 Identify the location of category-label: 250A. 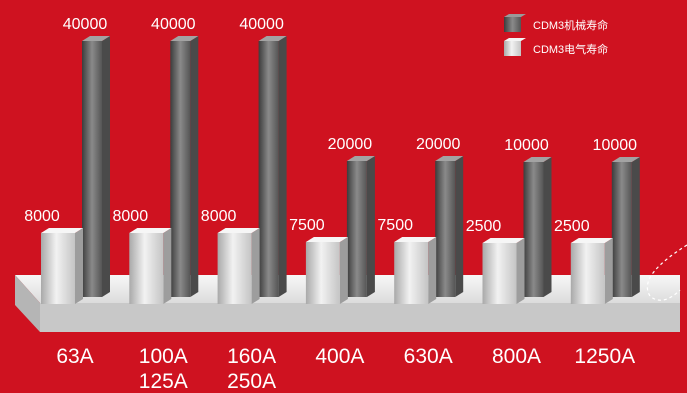
(251, 381).